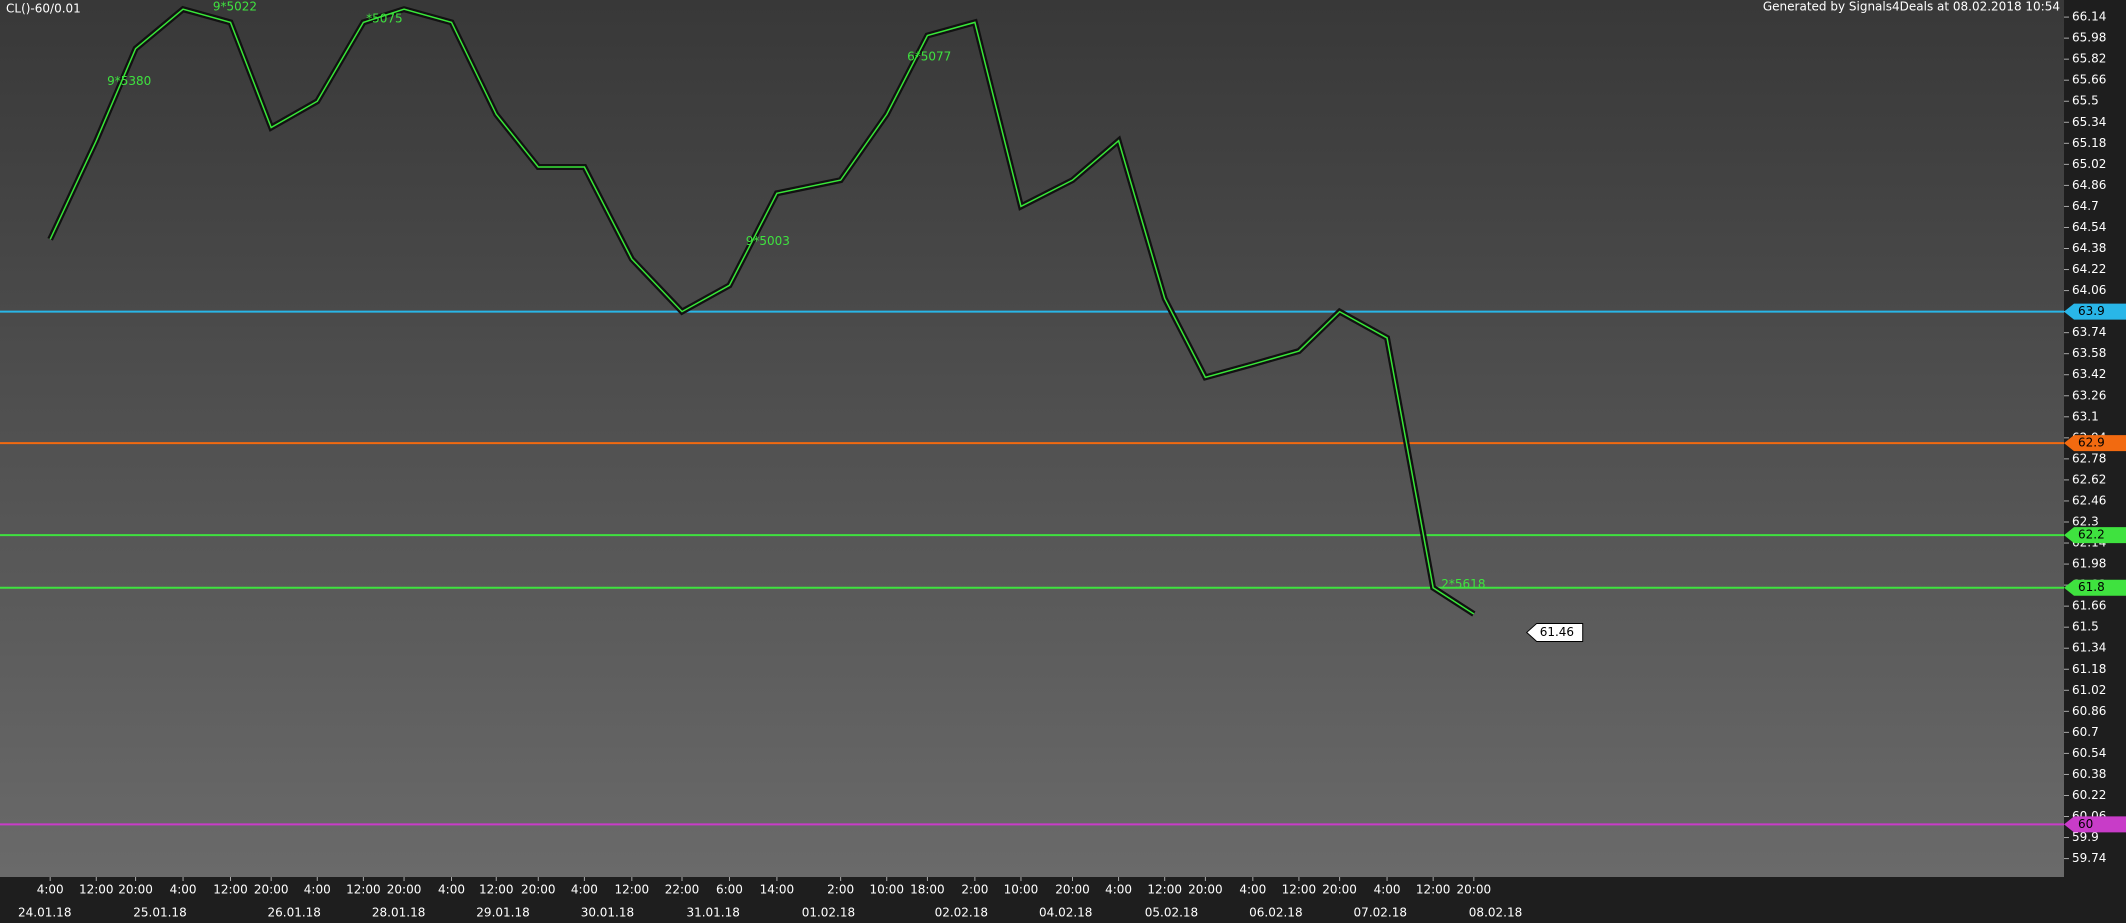  Describe the element at coordinates (828, 913) in the screenshot. I see `date-label: 01.02.18` at that location.